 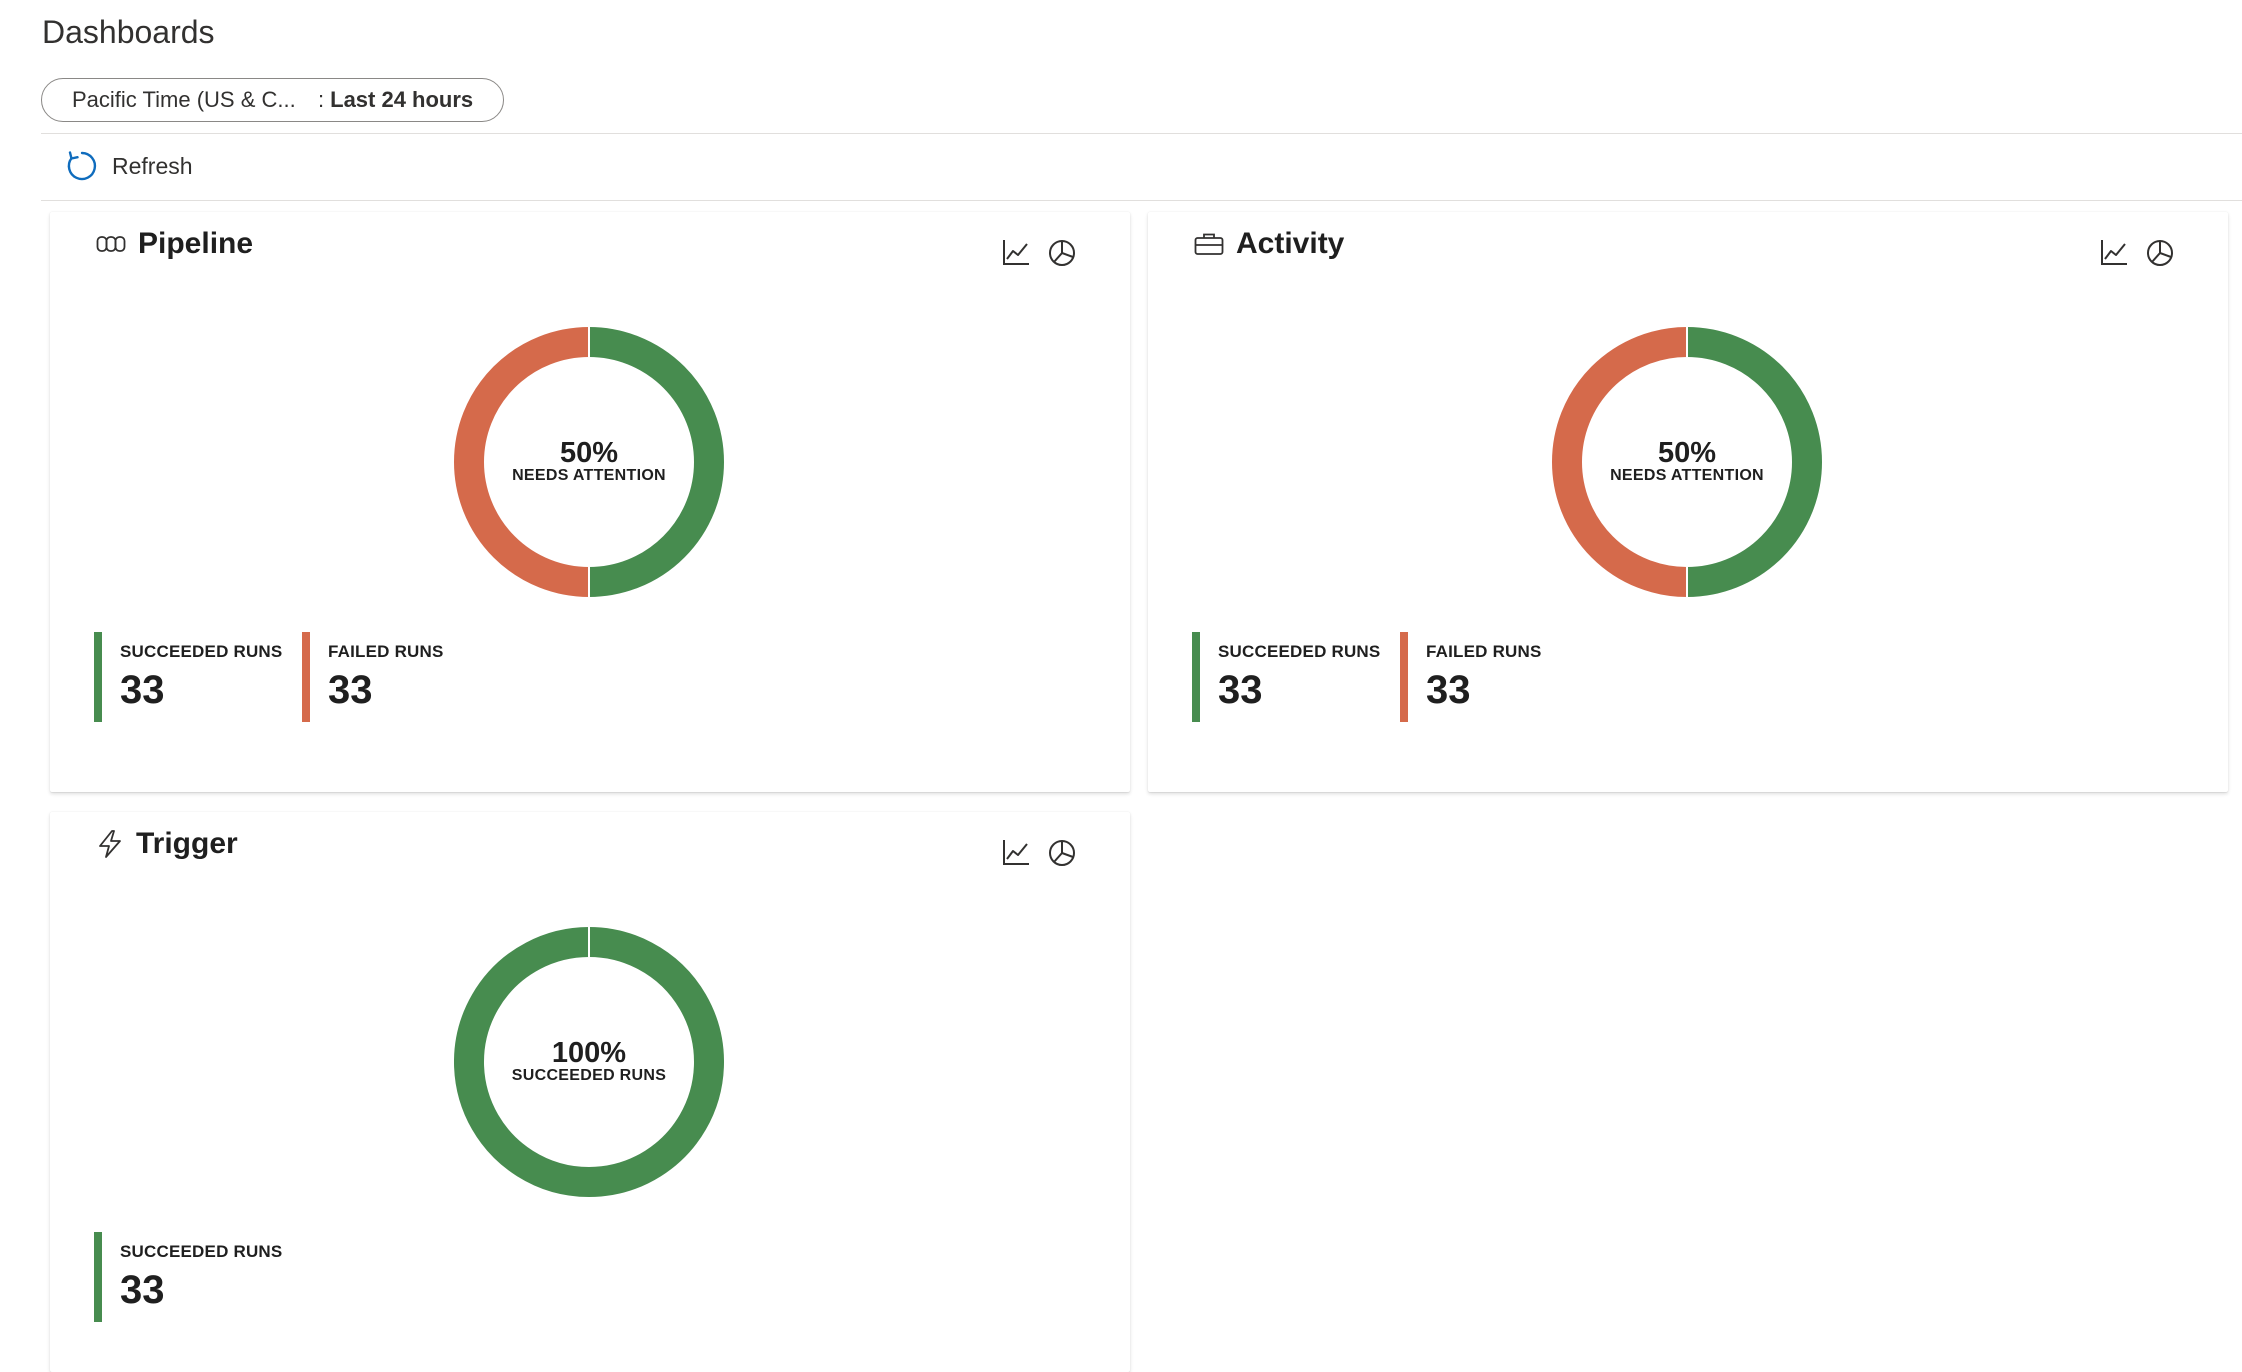 I want to click on refresh-icon, so click(x=82, y=166).